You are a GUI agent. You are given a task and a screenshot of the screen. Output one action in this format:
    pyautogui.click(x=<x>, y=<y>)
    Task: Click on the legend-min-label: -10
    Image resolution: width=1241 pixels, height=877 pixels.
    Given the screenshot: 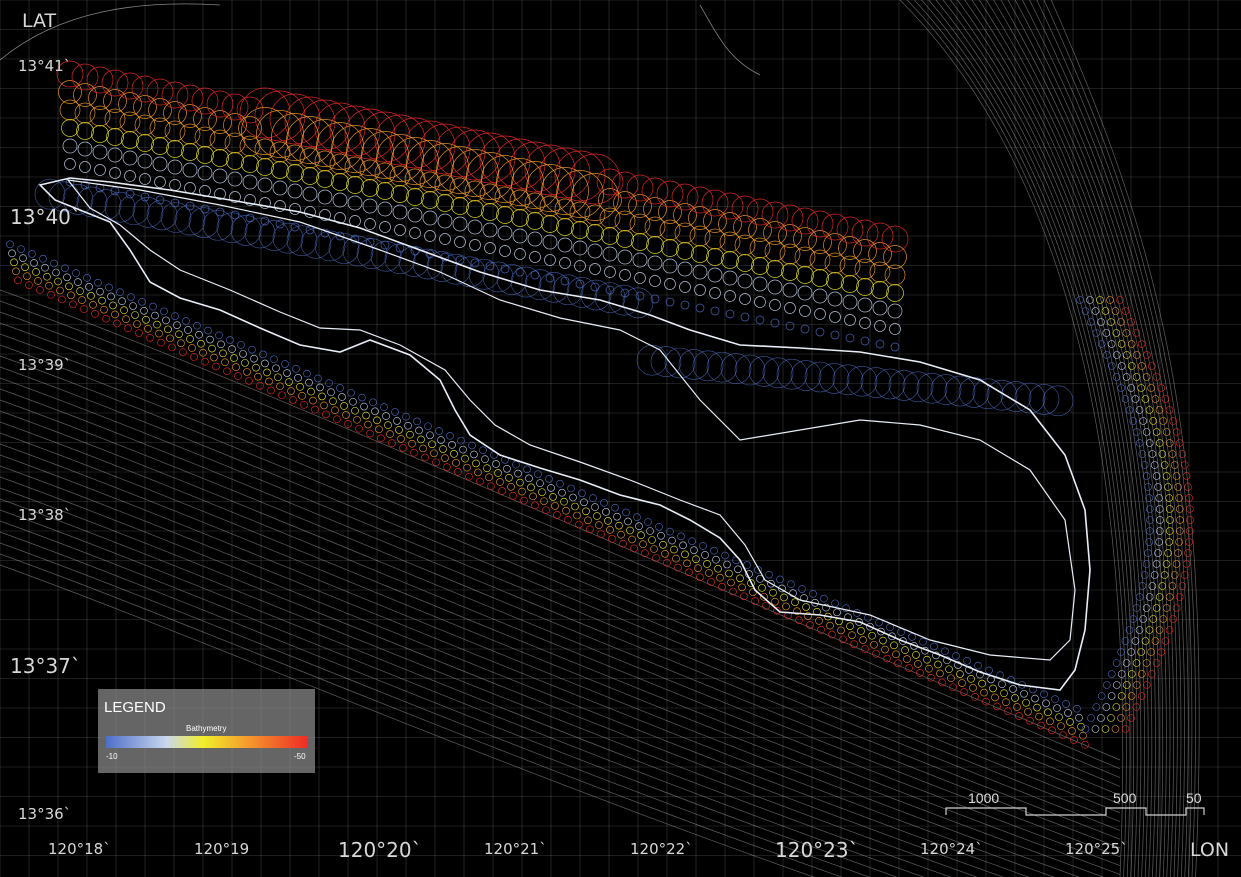 What is the action you would take?
    pyautogui.click(x=112, y=756)
    